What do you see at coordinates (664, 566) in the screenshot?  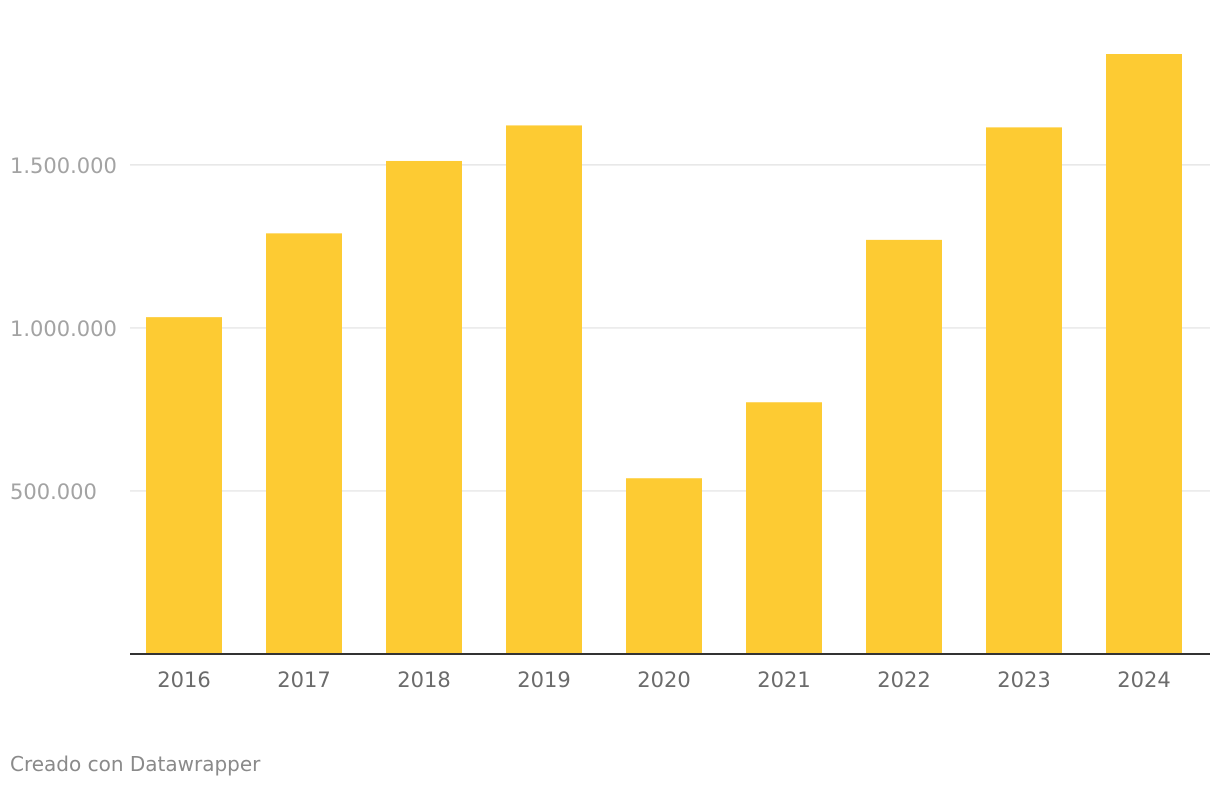 I see `bar-2020` at bounding box center [664, 566].